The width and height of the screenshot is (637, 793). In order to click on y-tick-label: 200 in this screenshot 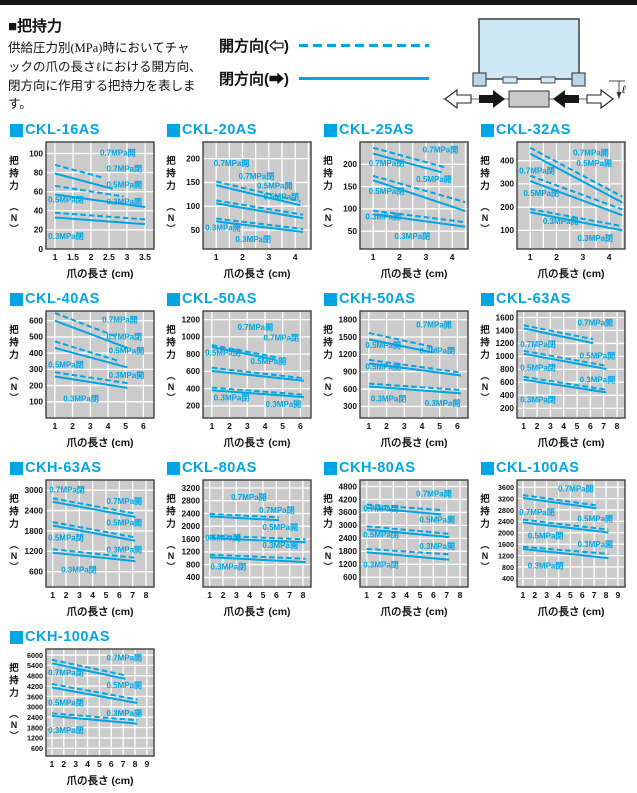, I will do `click(350, 164)`.